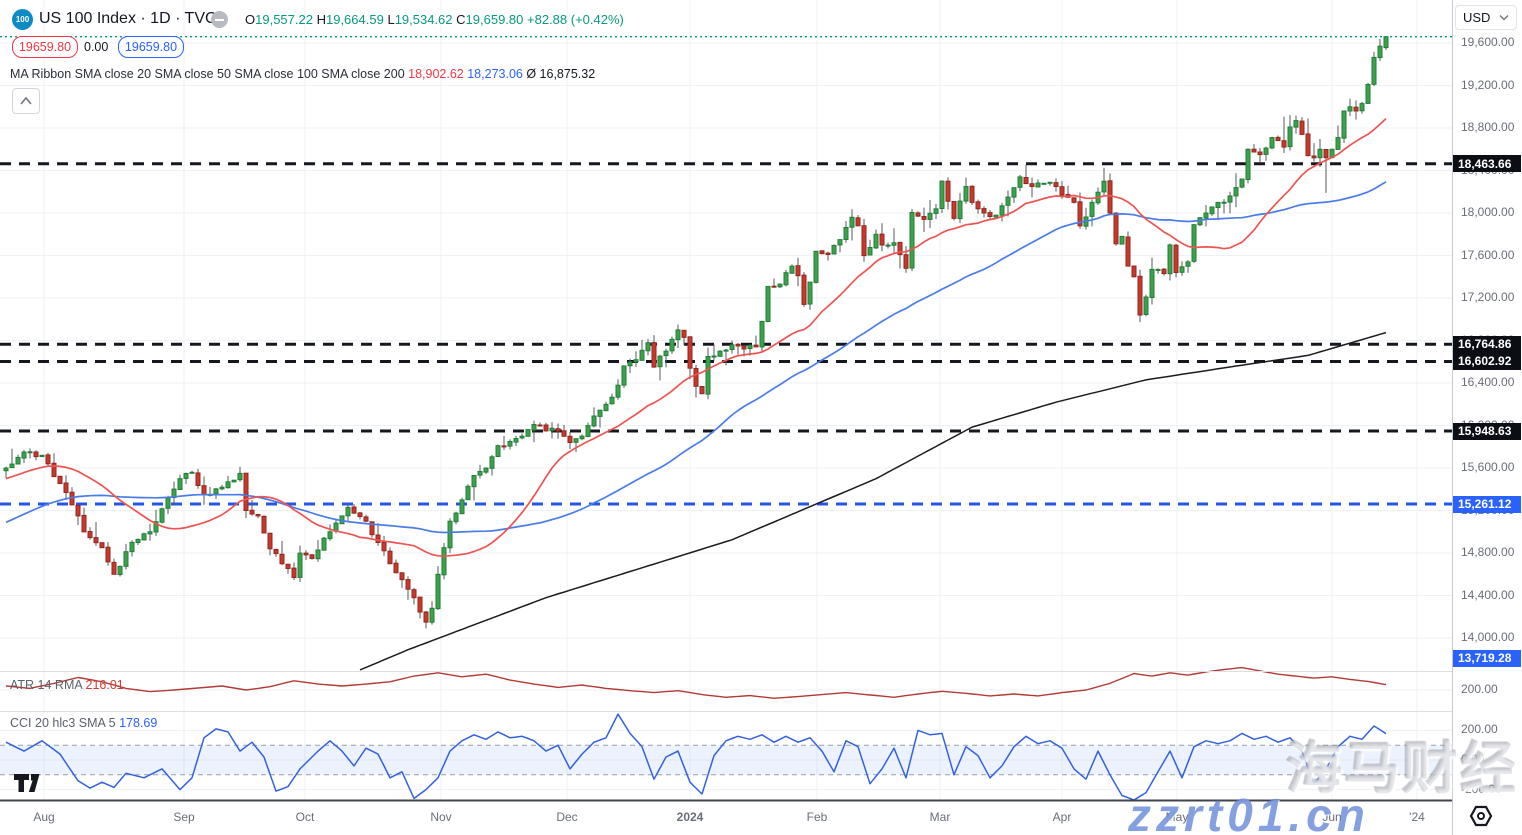 The image size is (1522, 835). Describe the element at coordinates (1488, 594) in the screenshot. I see `price-tick-label: 14,400.00` at that location.